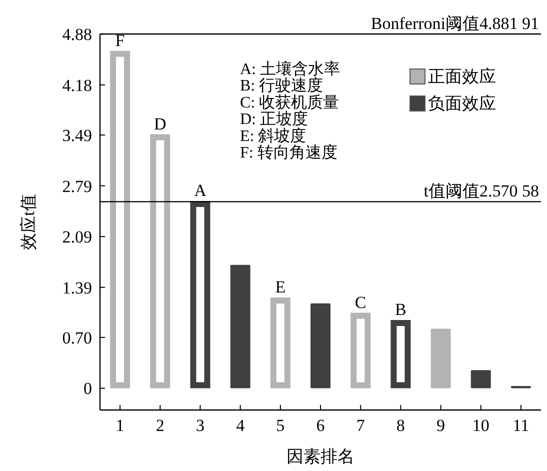 The width and height of the screenshot is (547, 471). Describe the element at coordinates (160, 124) in the screenshot. I see `annotation: D` at that location.